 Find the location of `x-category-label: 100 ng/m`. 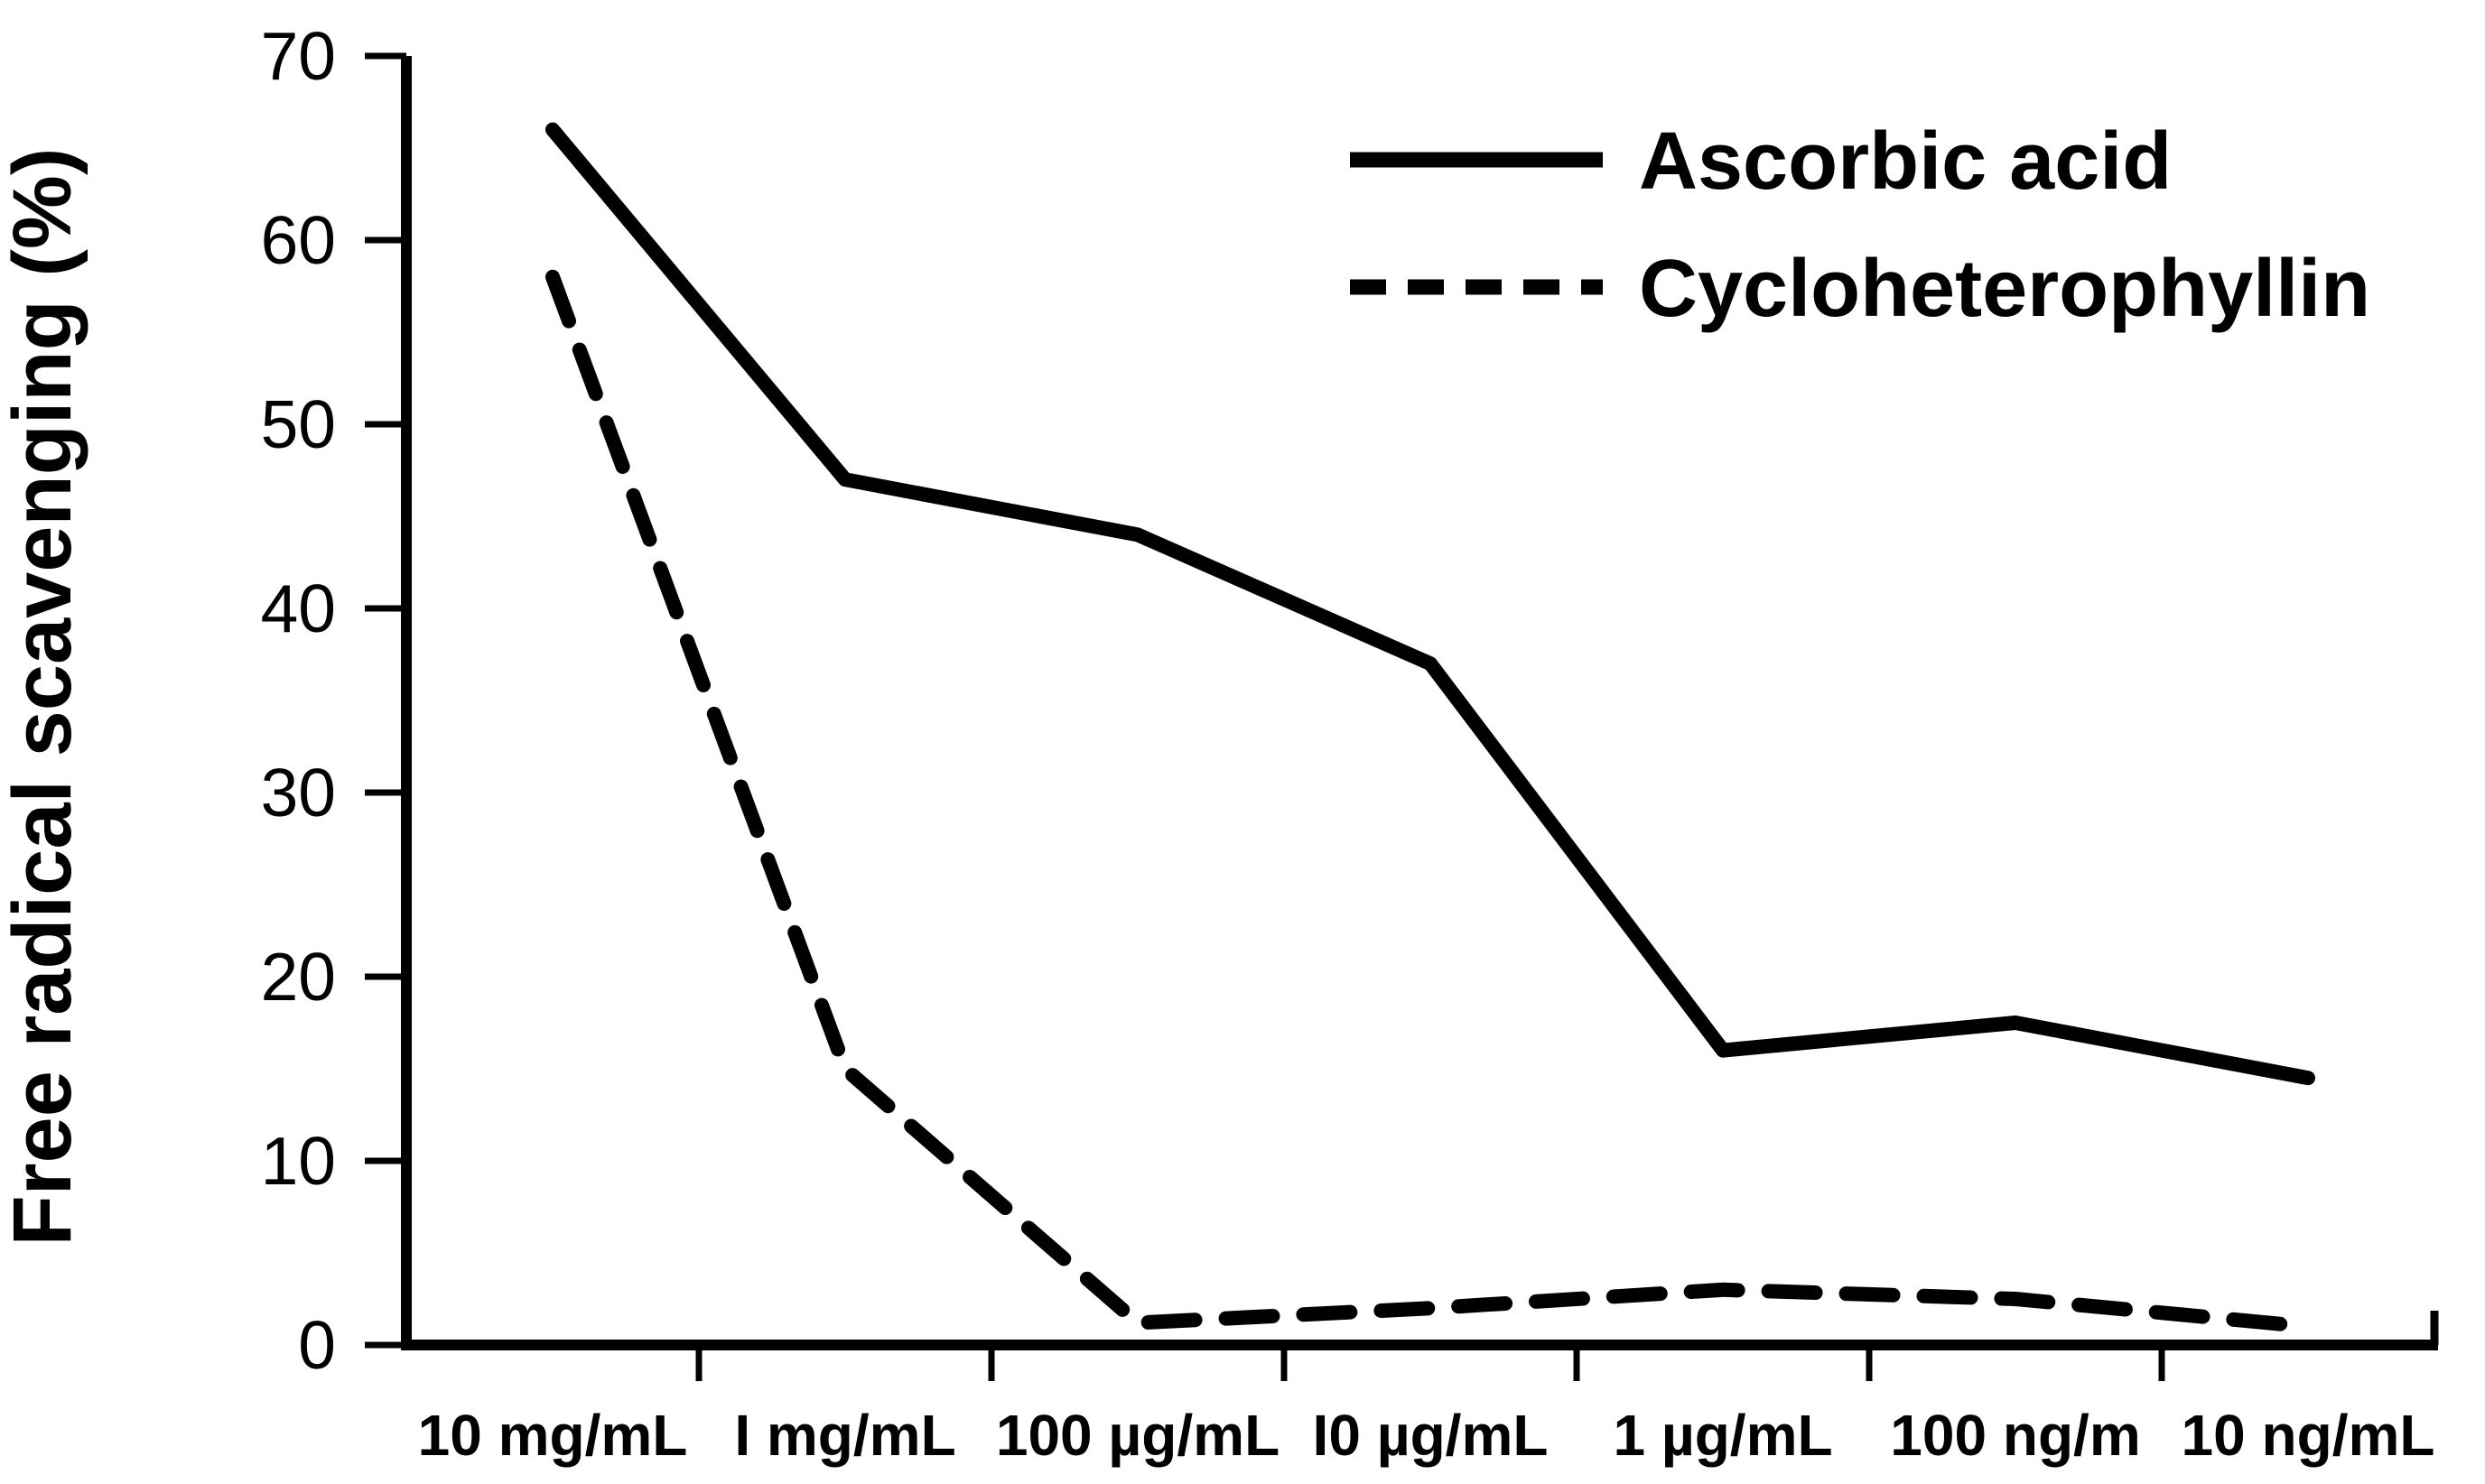

x-category-label: 100 ng/m is located at coordinates (2015, 1436).